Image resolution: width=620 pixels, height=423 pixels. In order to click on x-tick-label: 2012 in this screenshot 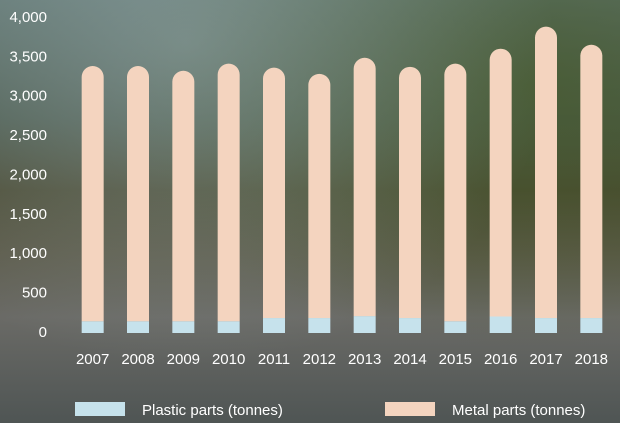, I will do `click(319, 359)`.